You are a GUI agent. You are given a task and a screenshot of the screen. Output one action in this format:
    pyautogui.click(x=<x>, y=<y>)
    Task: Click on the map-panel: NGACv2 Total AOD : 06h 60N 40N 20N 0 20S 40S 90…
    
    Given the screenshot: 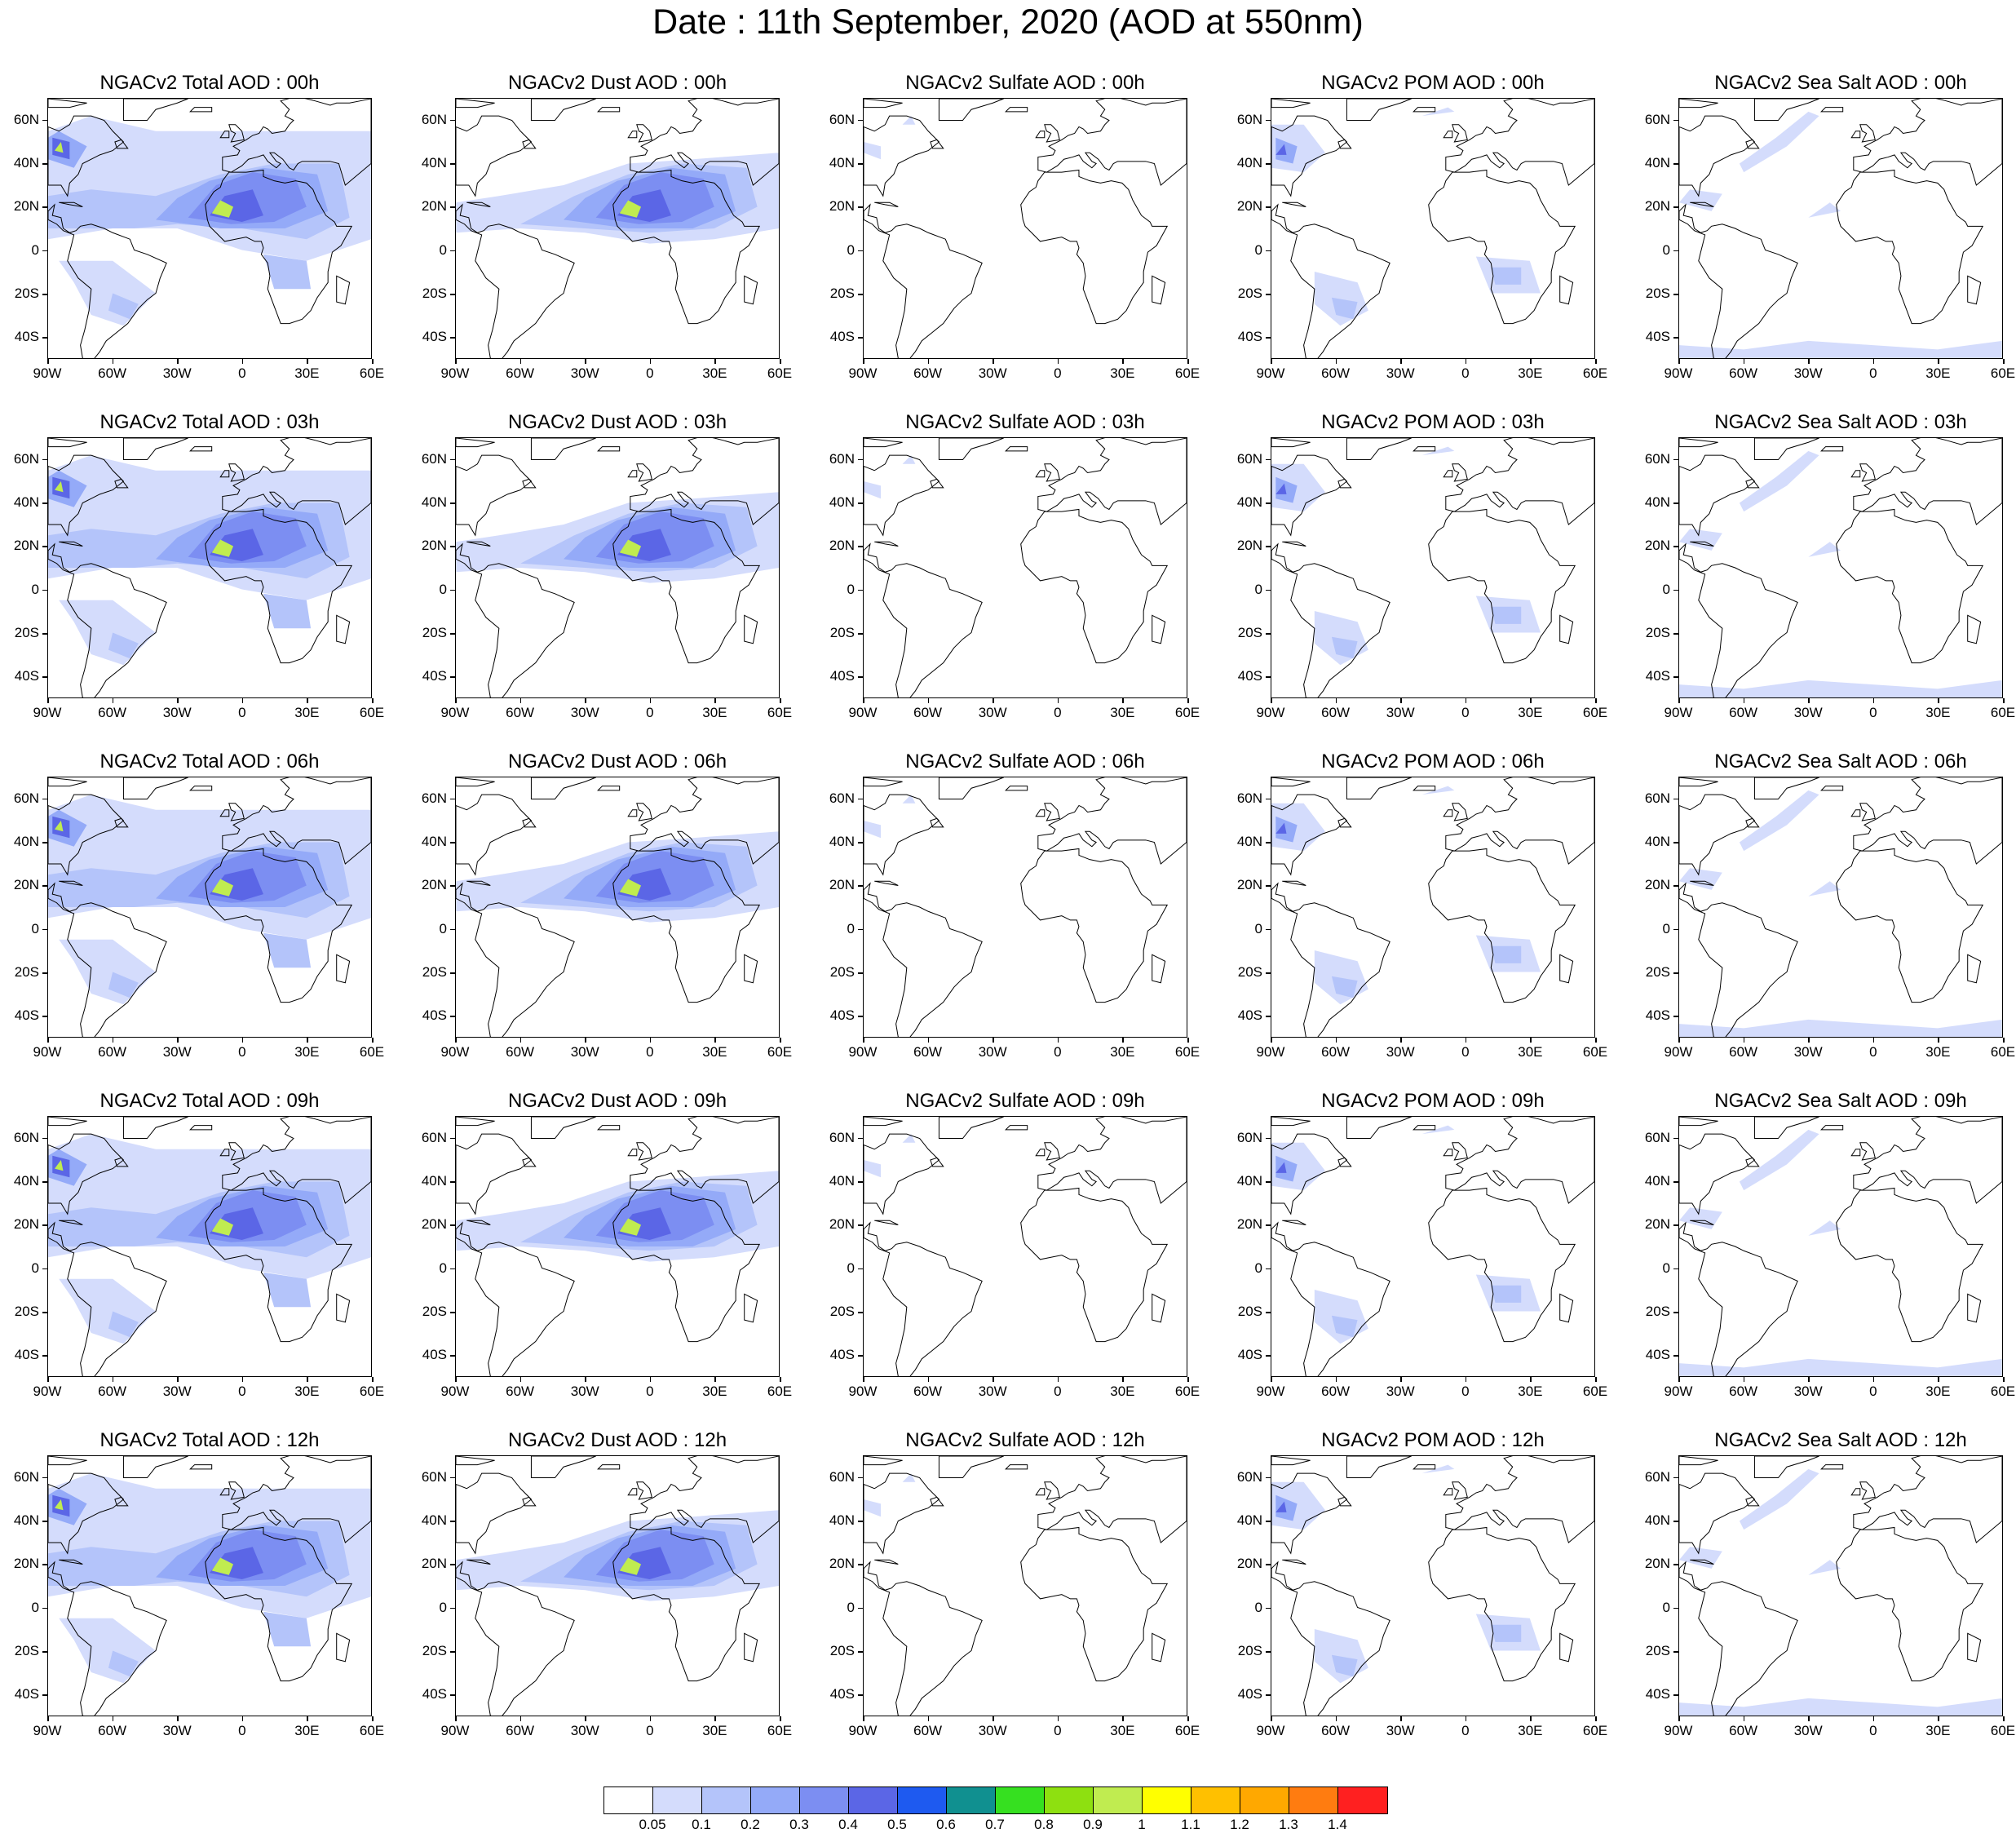 What is the action you would take?
    pyautogui.click(x=192, y=913)
    